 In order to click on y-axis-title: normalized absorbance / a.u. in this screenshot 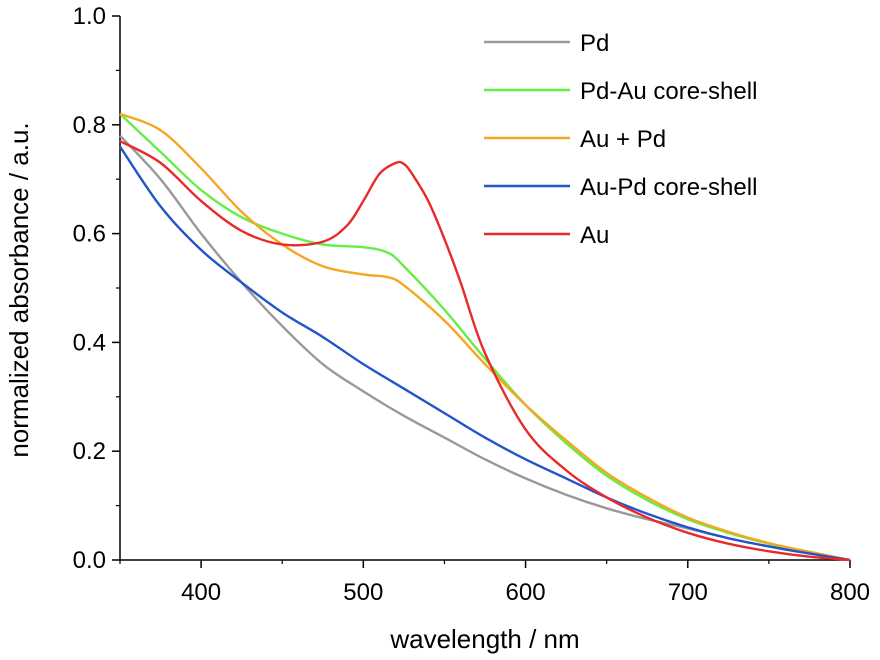, I will do `click(19, 289)`.